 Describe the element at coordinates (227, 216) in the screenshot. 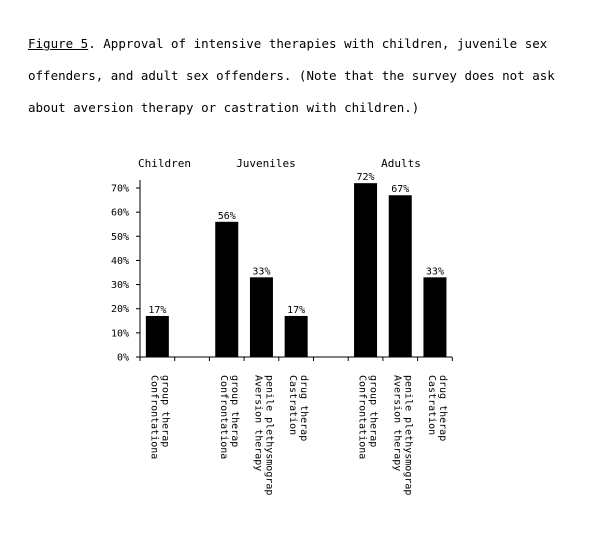

I see `bar-value-label: 56%` at that location.